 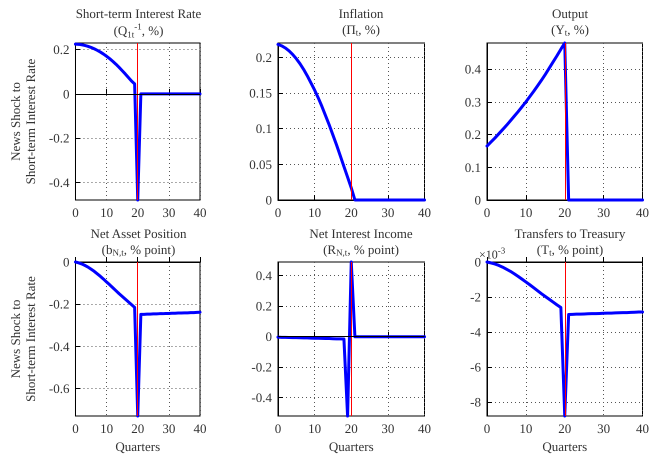 I want to click on chart-title: Inflation, so click(x=361, y=13).